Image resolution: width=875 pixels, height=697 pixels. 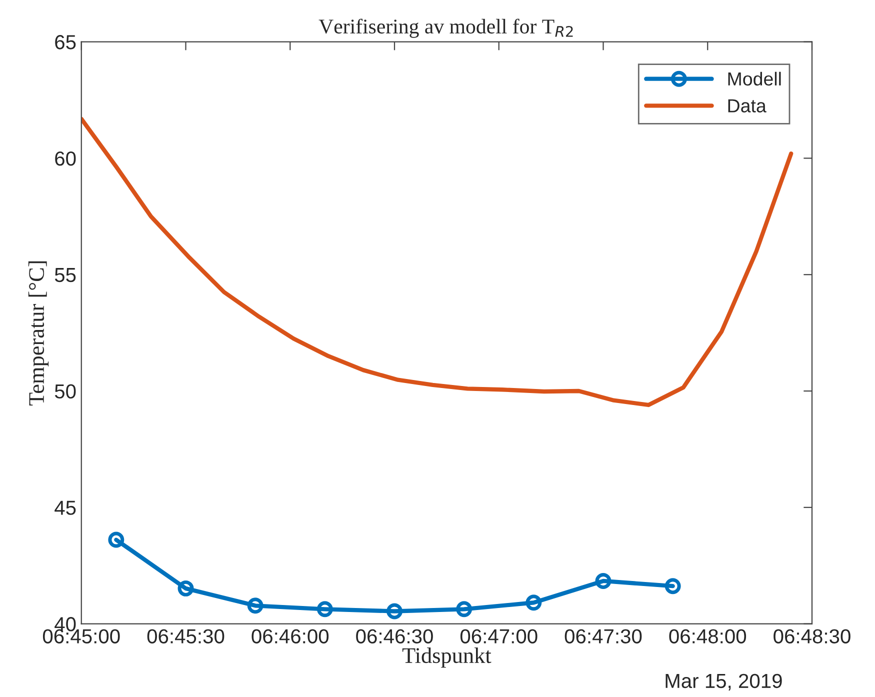 I want to click on x-tick-label: 06:45:30, so click(x=185, y=636).